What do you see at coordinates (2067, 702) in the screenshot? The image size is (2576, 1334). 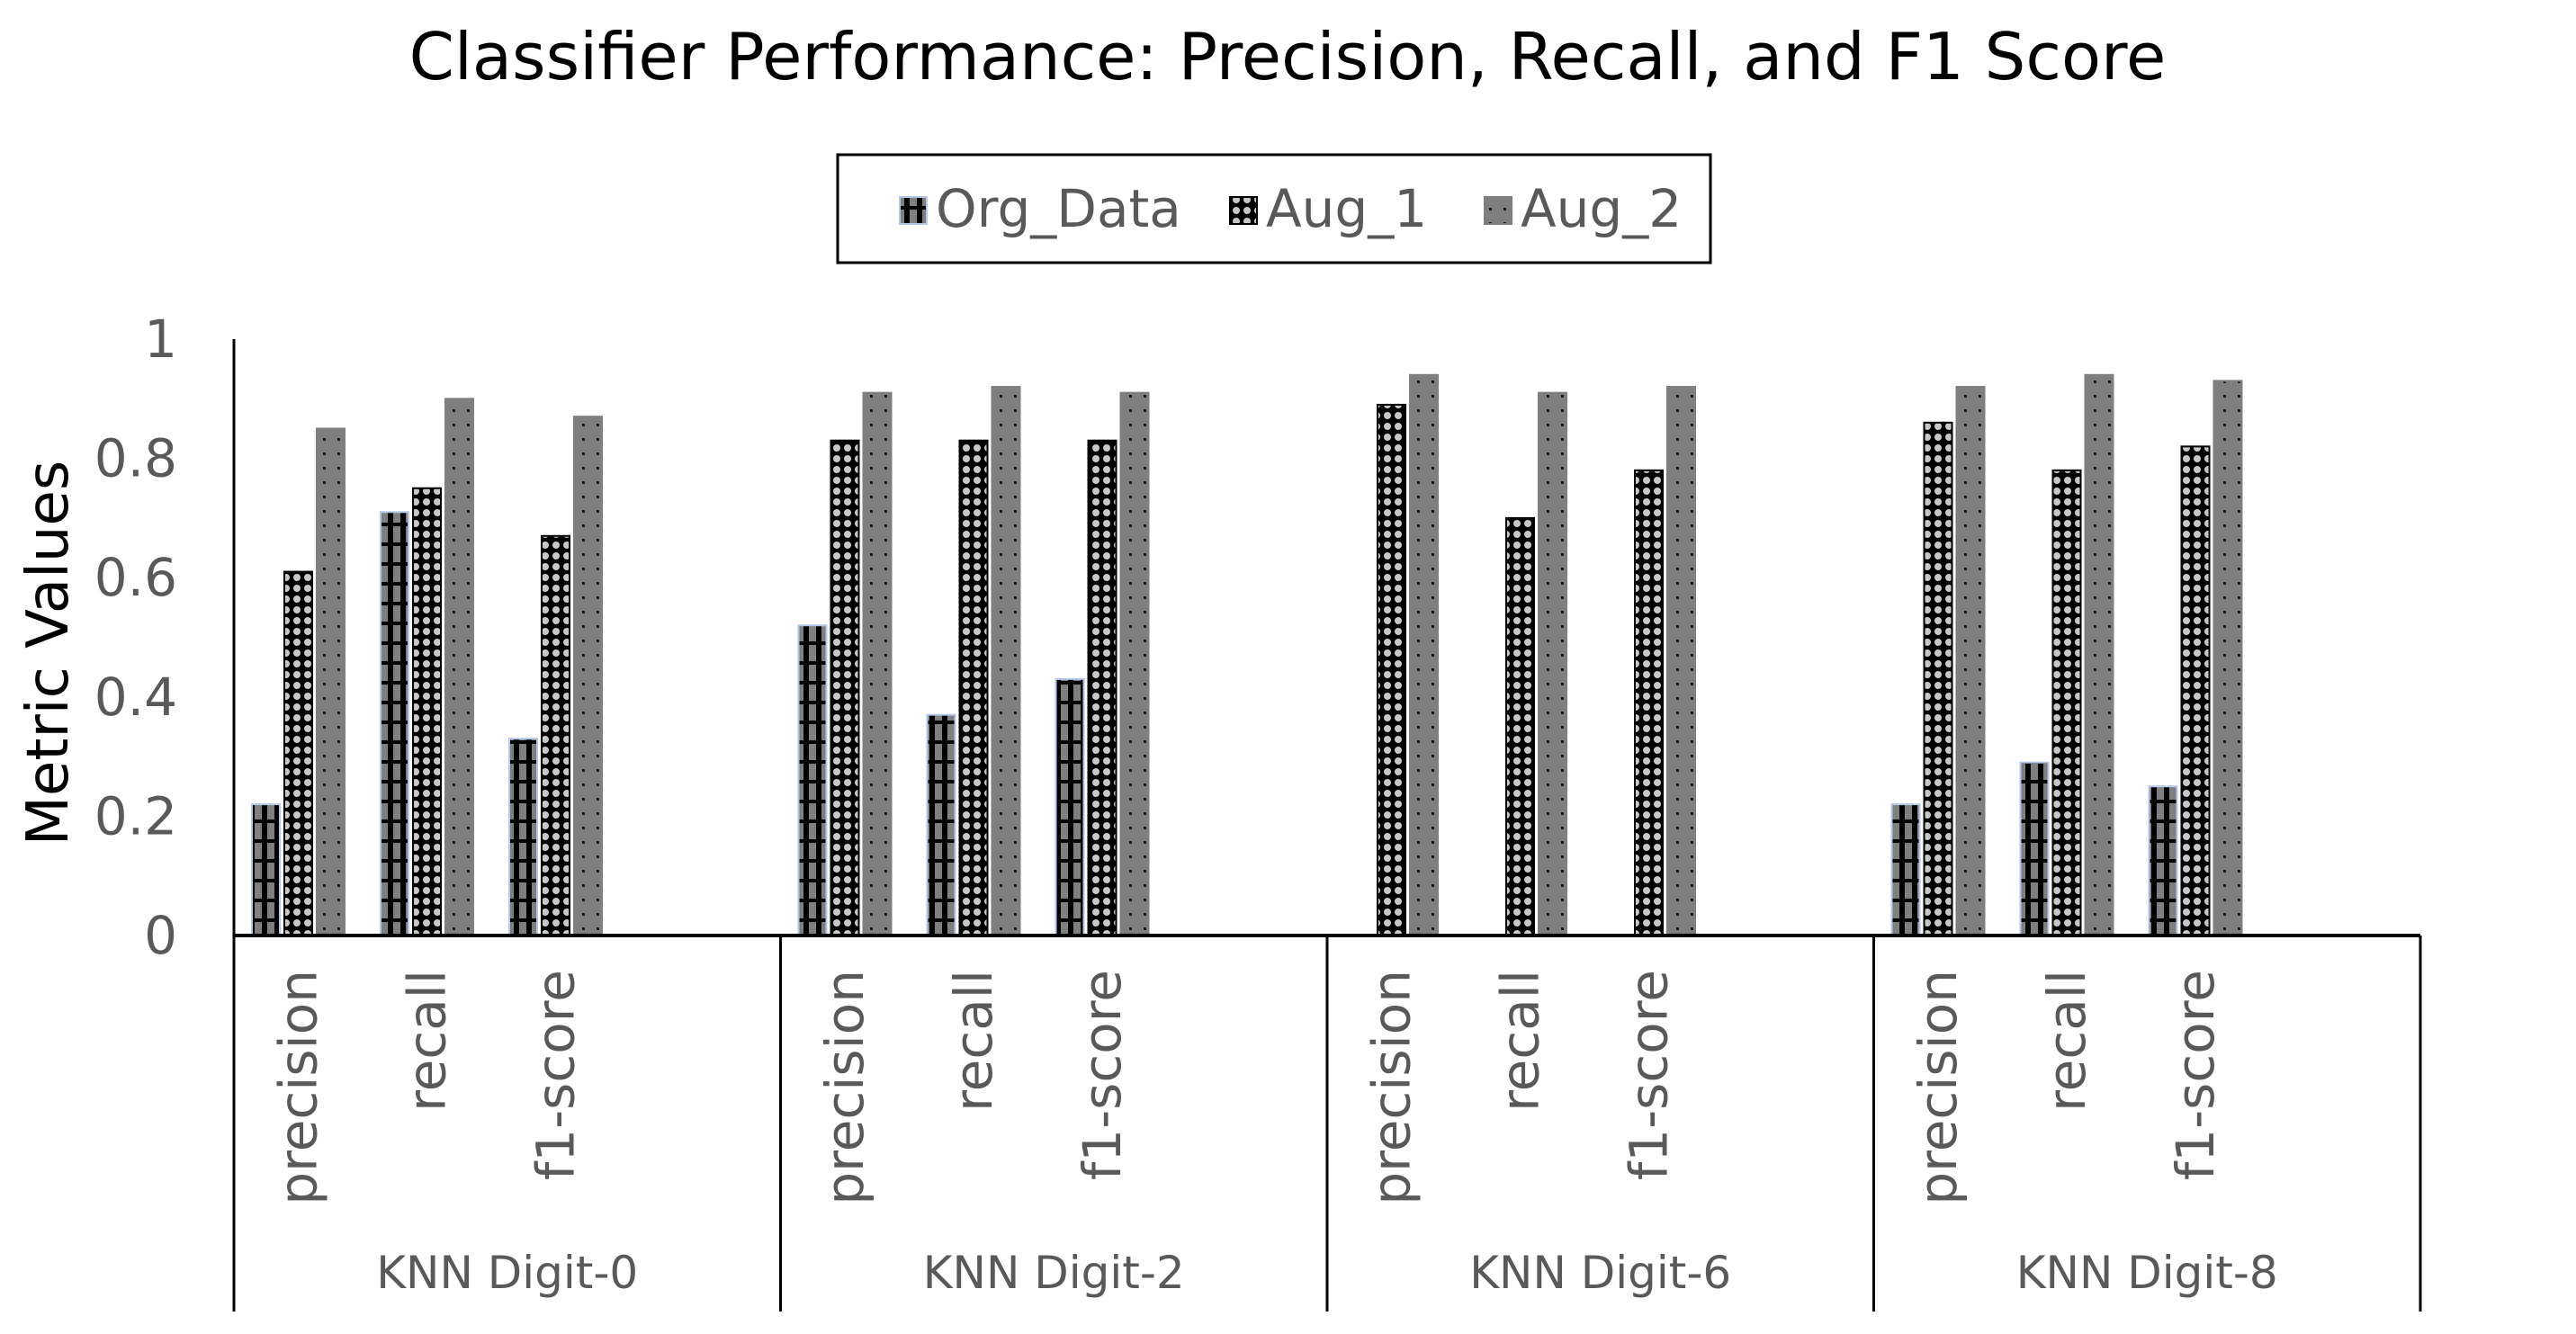 I see `bar-aug-1-knn-digit-8-recall` at bounding box center [2067, 702].